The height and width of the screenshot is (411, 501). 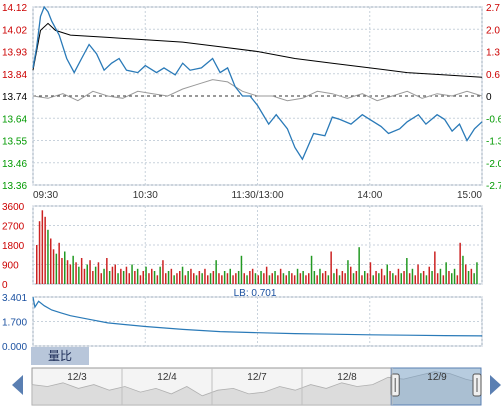 What do you see at coordinates (495, 385) in the screenshot?
I see `nav-right-arrow-icon` at bounding box center [495, 385].